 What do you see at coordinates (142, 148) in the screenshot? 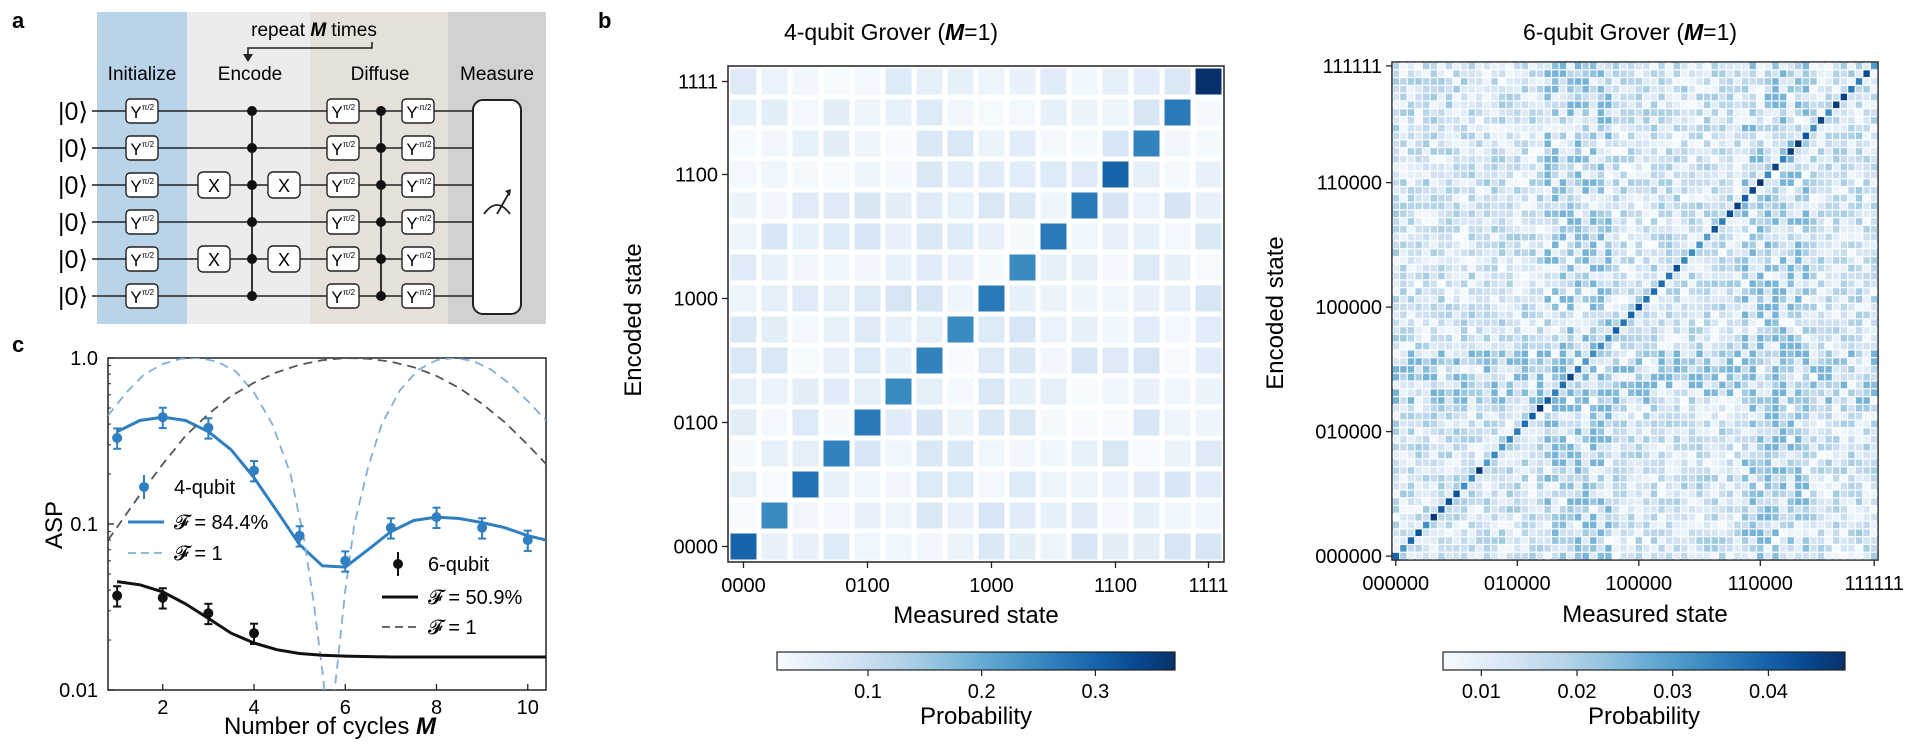
I see `y-gate-box` at bounding box center [142, 148].